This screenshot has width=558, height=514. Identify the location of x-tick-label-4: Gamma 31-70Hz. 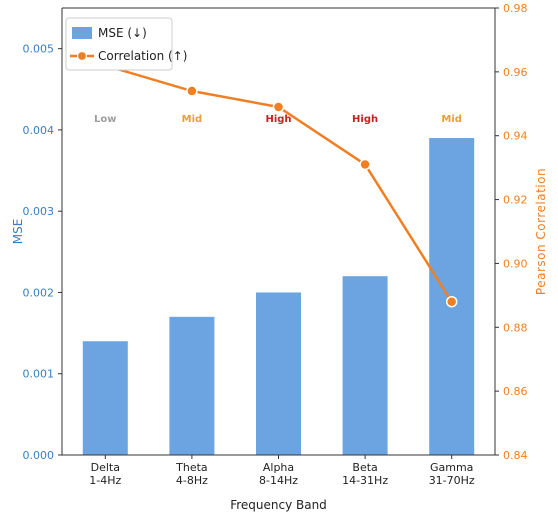
(452, 474).